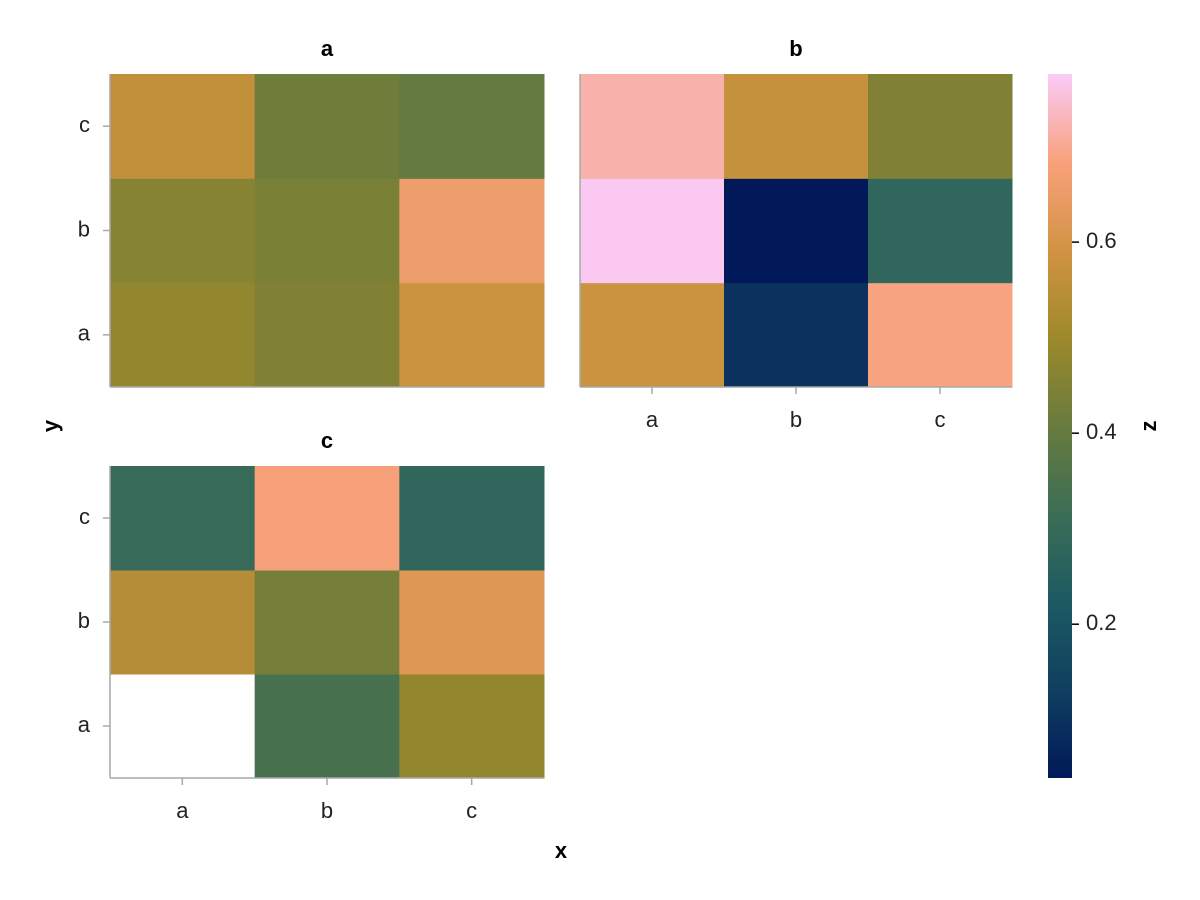 This screenshot has height=900, width=1200. Describe the element at coordinates (561, 850) in the screenshot. I see `x-axis-label: x` at that location.